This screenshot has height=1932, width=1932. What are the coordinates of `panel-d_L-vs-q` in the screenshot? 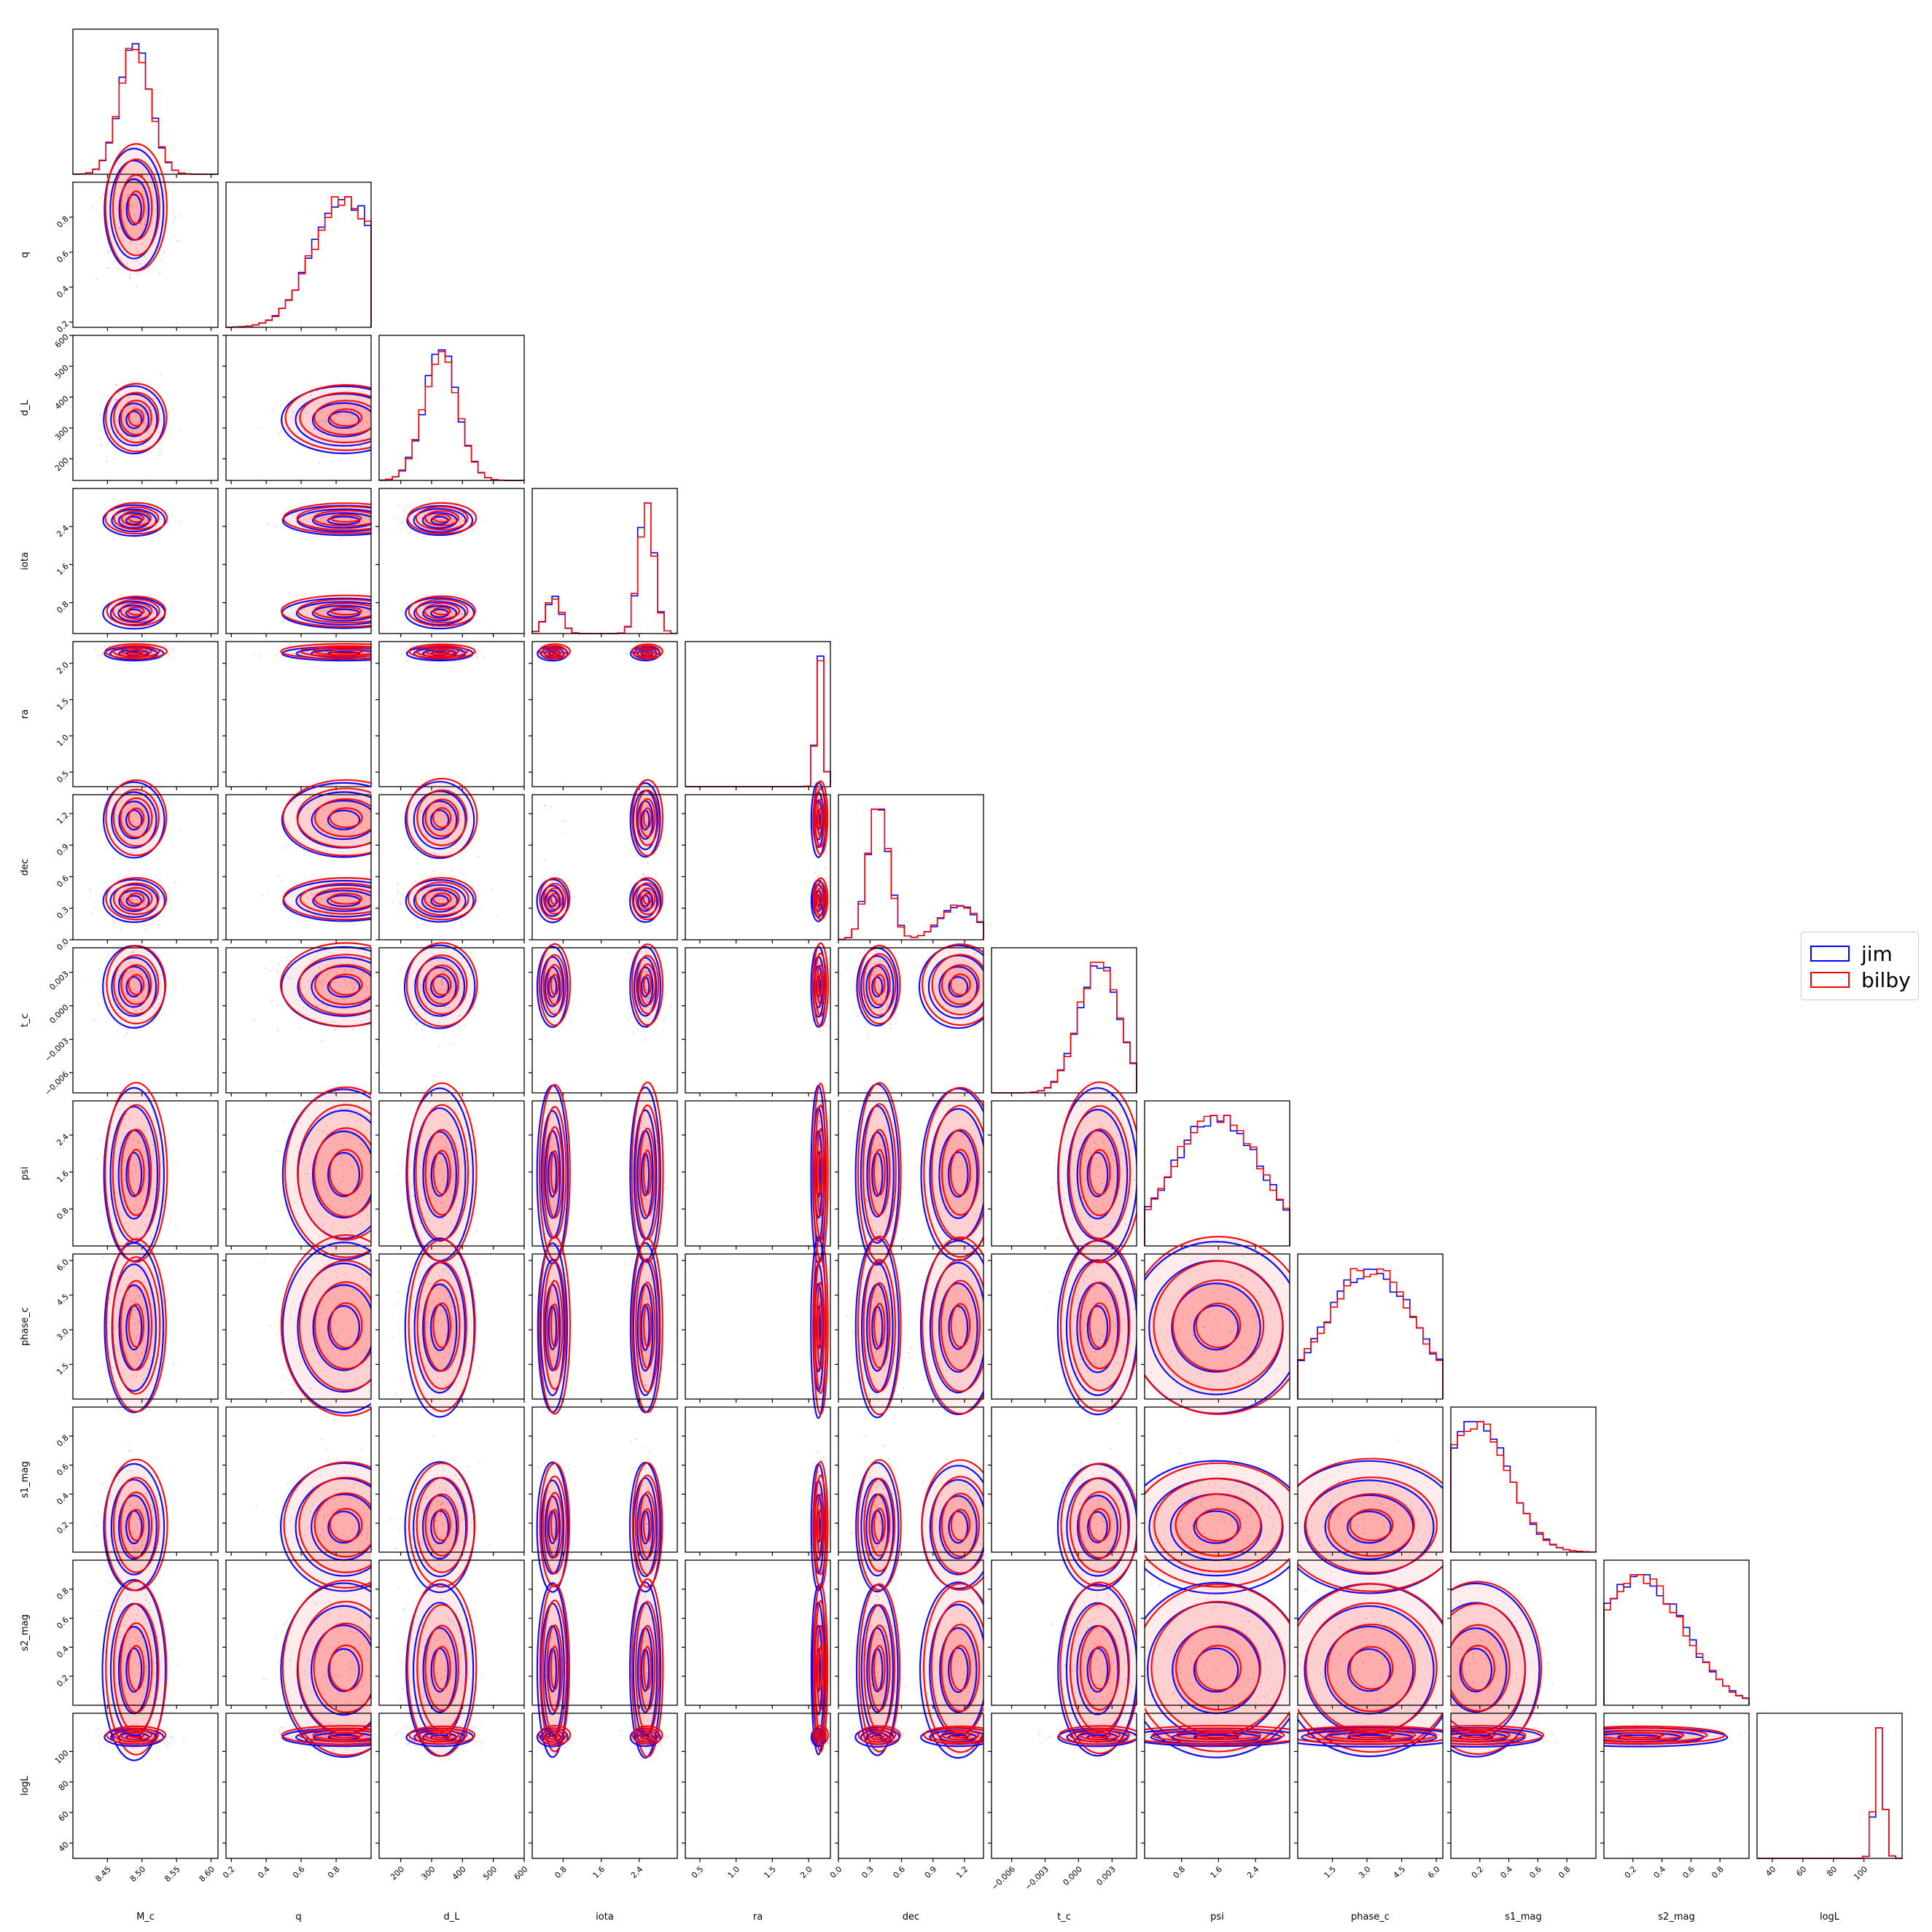 It's located at (297, 409).